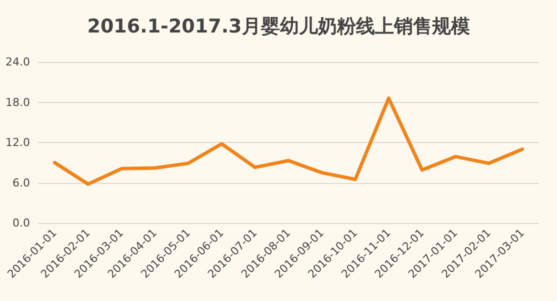  I want to click on y-tick-label: 6.0, so click(21, 183).